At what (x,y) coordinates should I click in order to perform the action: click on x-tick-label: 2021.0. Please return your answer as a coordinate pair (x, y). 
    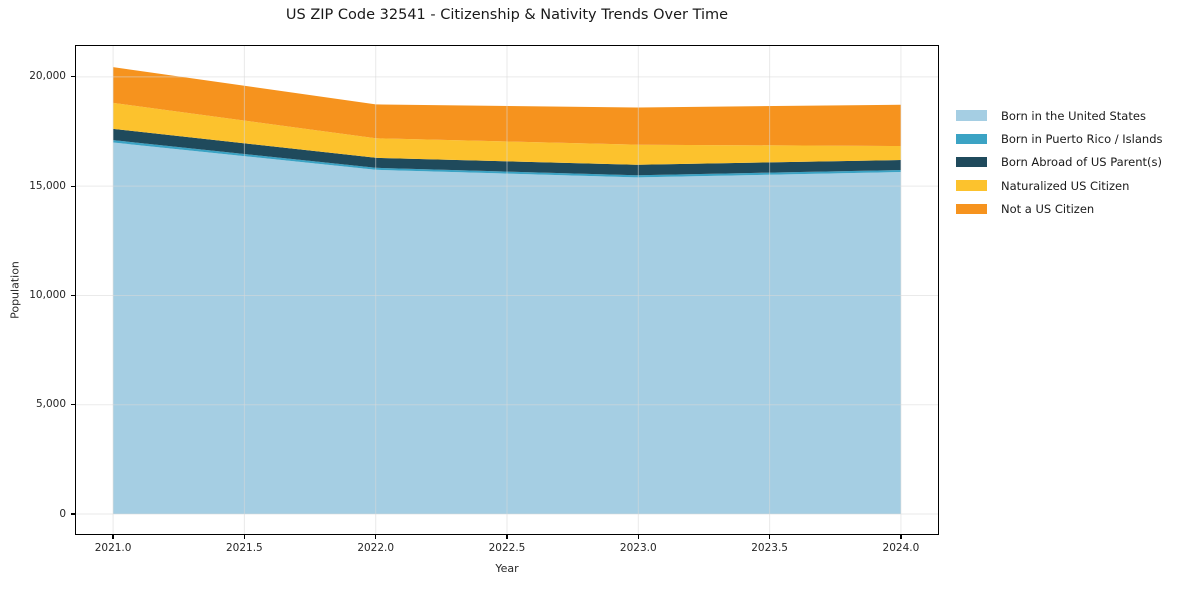
    Looking at the image, I should click on (113, 548).